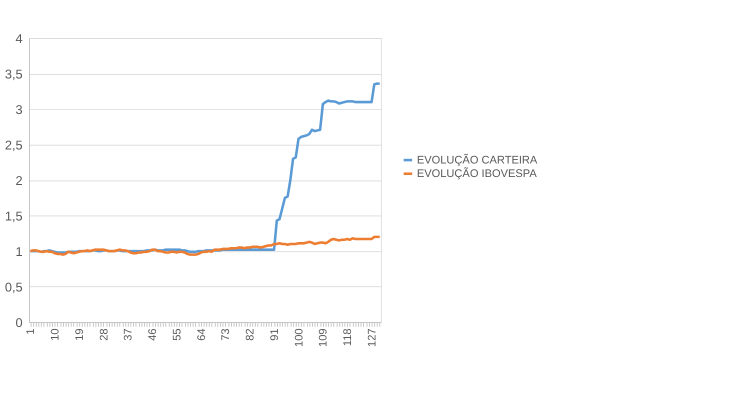 This screenshot has width=734, height=417. Describe the element at coordinates (250, 334) in the screenshot. I see `x-tick-label: 82` at that location.